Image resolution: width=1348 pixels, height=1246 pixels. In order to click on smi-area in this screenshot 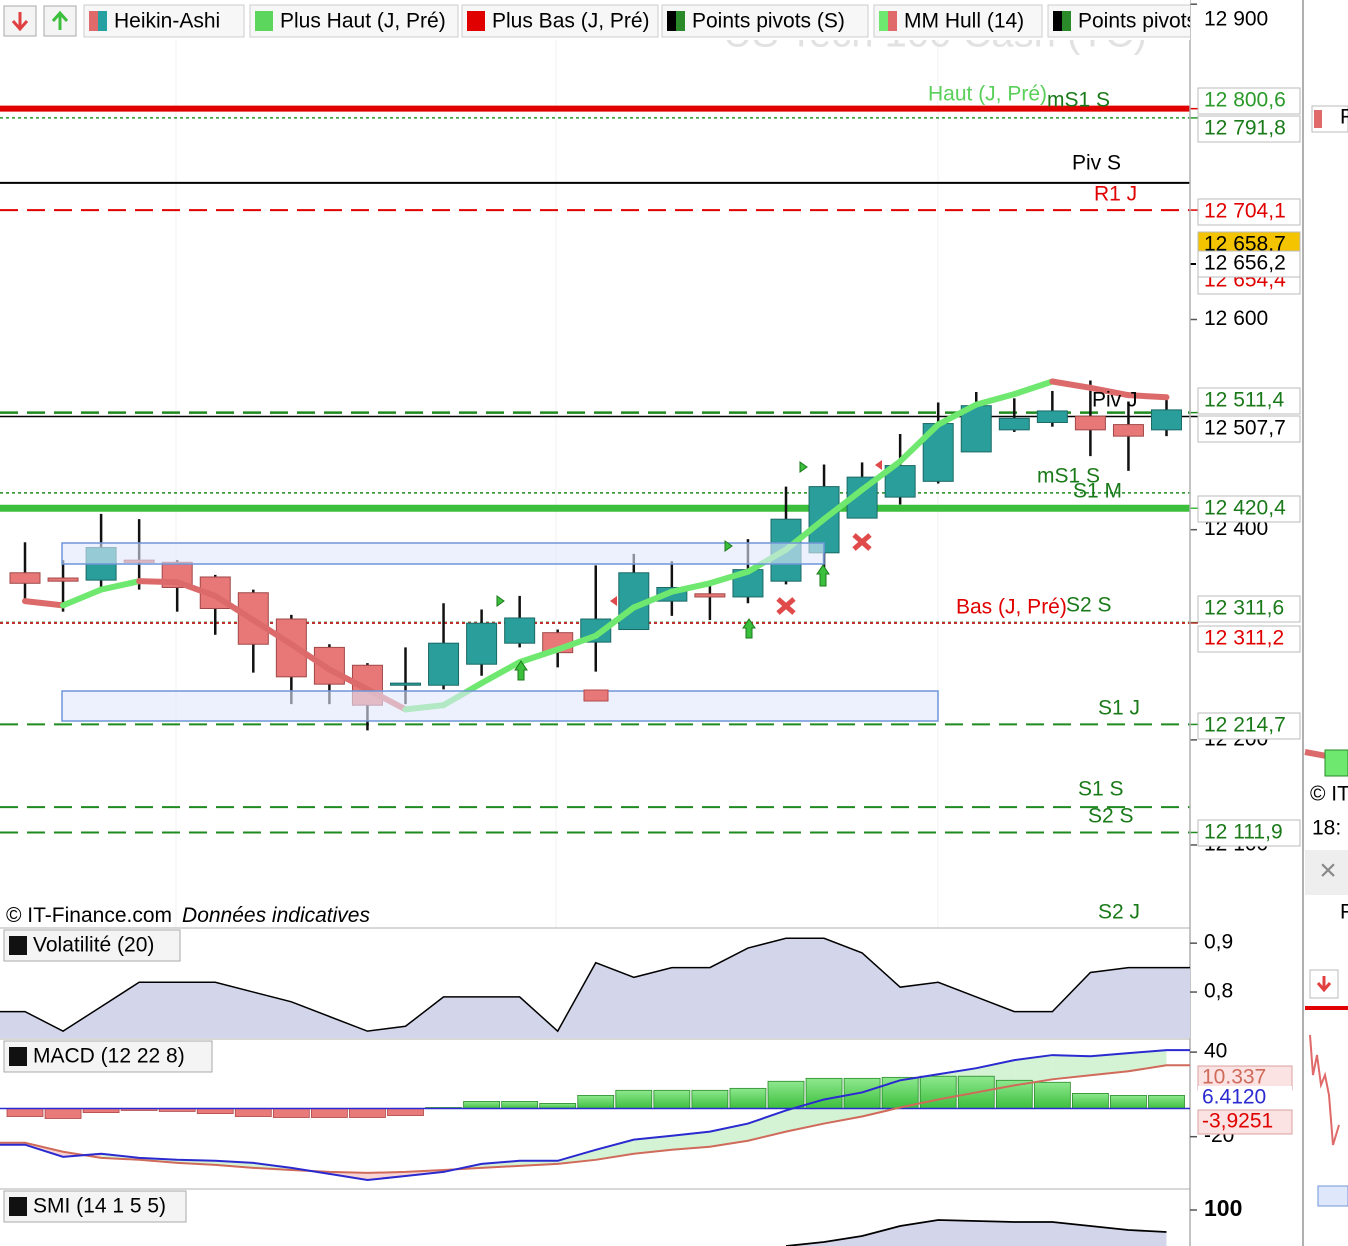, I will do `click(976, 1233)`.